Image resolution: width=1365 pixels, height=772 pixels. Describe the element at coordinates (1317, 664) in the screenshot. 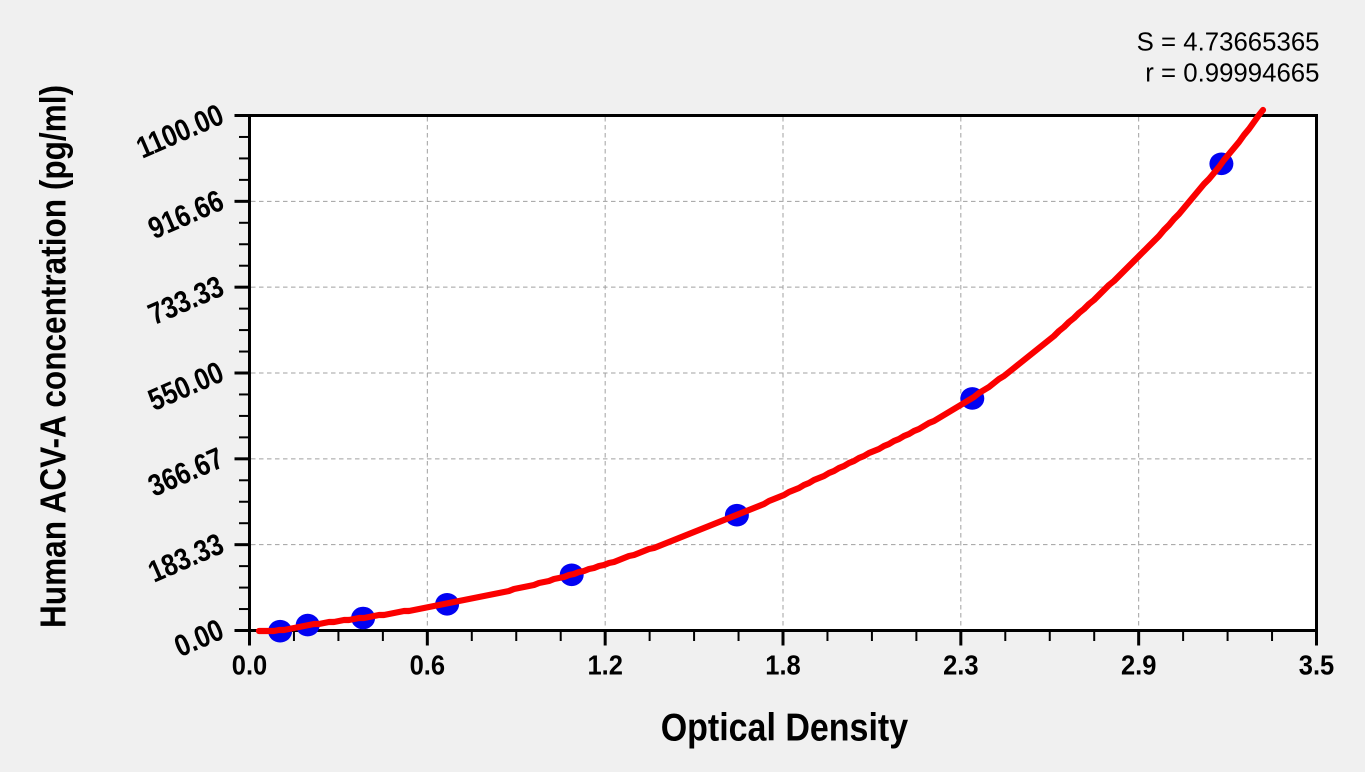

I see `svg-text: 3.5` at that location.